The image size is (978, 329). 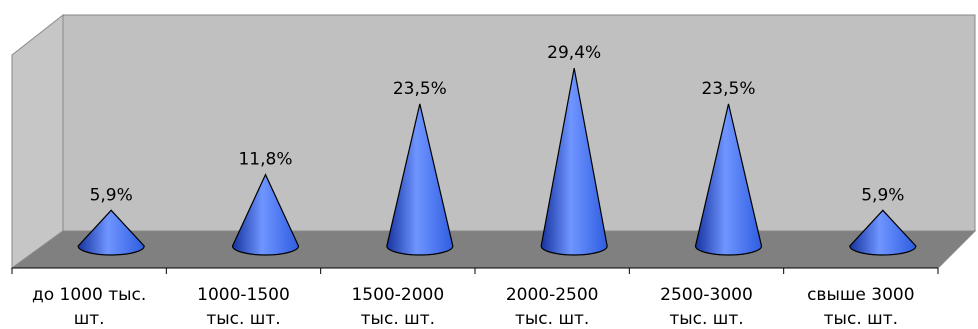 What do you see at coordinates (89, 307) in the screenshot?
I see `category-label: до 1000 тыс. шт.` at bounding box center [89, 307].